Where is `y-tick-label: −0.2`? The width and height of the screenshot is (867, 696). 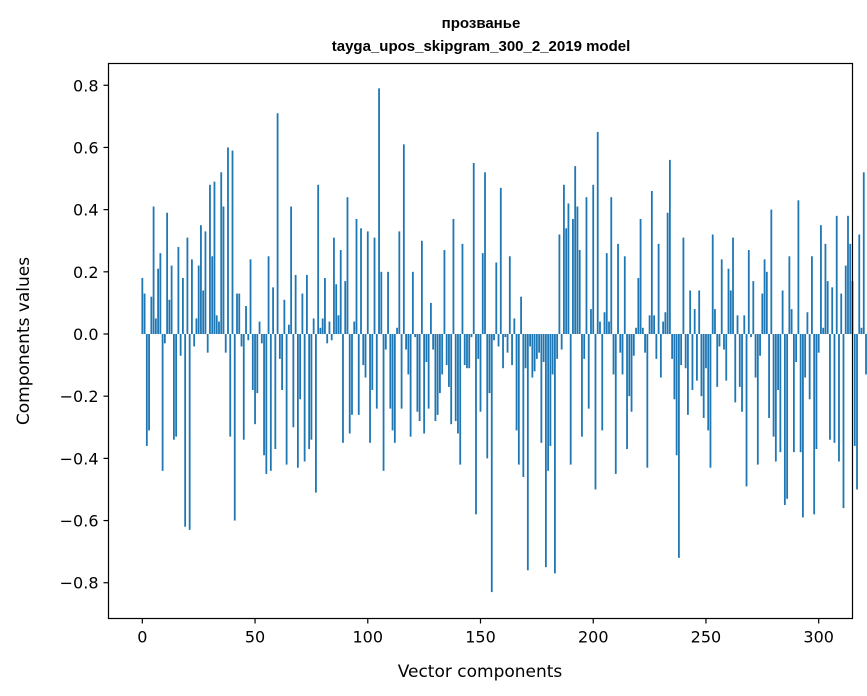 y-tick-label: −0.2 is located at coordinates (79, 396).